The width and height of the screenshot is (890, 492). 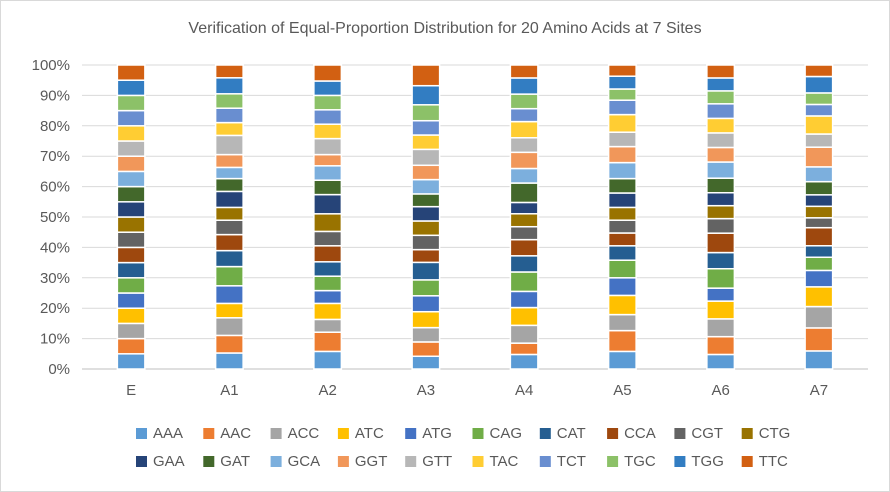 I want to click on bar-segment-aac-e, so click(x=131, y=346).